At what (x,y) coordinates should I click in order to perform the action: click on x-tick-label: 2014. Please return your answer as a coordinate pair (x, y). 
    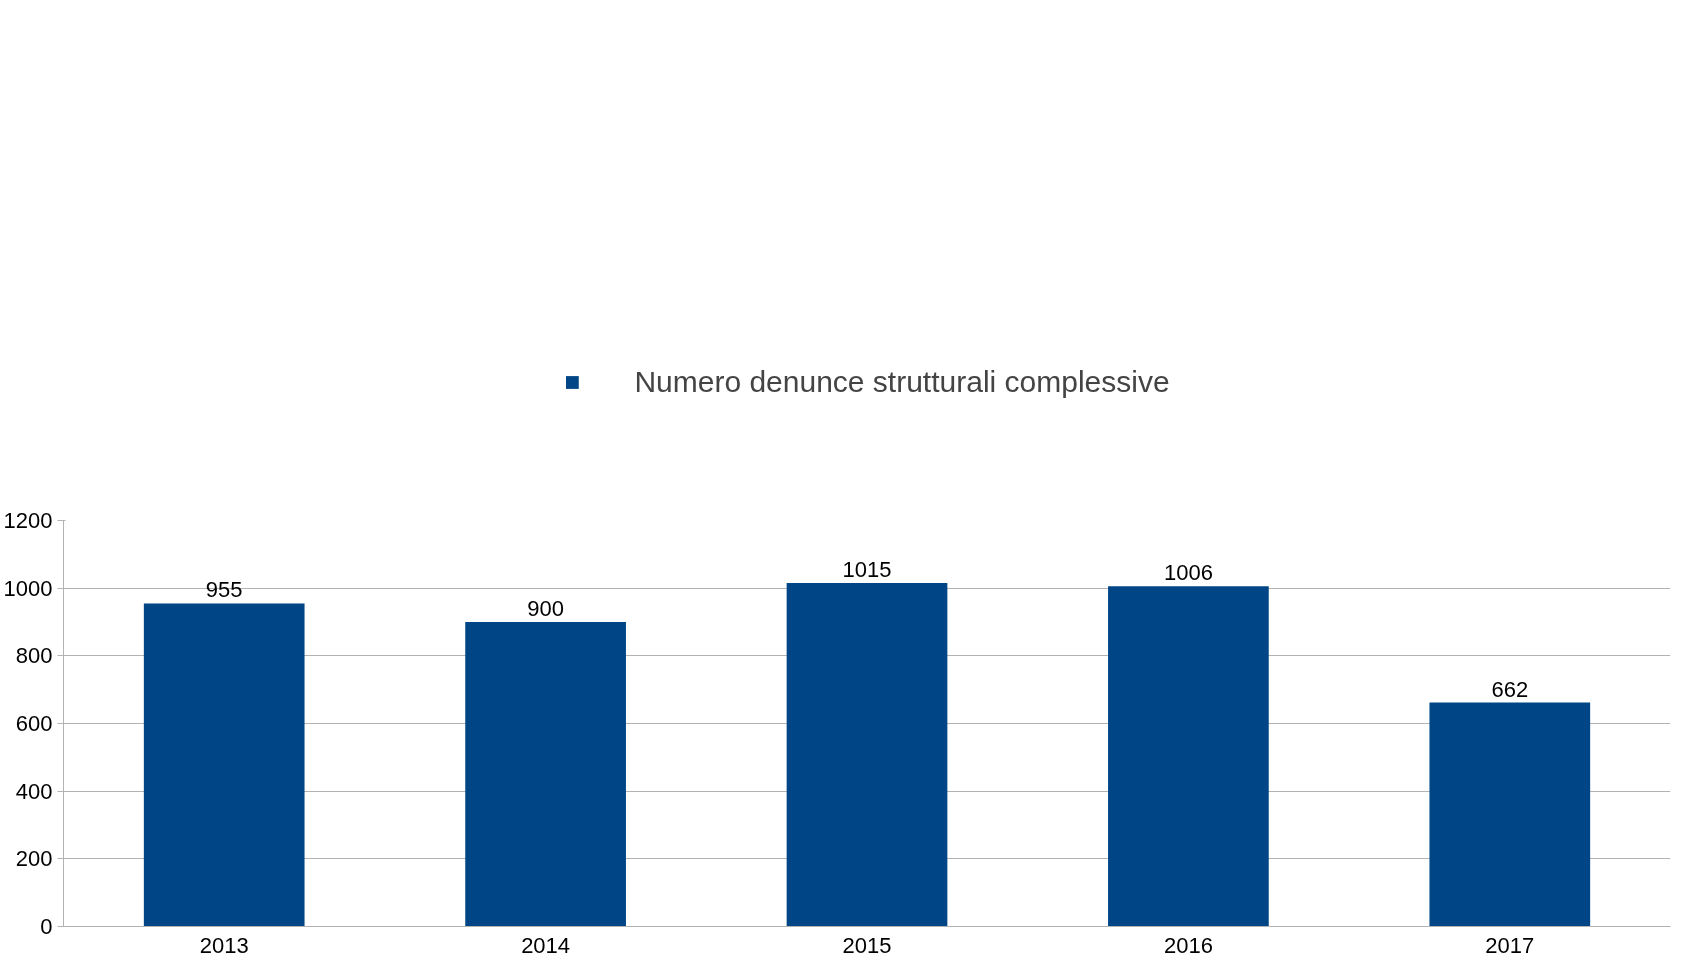
    Looking at the image, I should click on (546, 945).